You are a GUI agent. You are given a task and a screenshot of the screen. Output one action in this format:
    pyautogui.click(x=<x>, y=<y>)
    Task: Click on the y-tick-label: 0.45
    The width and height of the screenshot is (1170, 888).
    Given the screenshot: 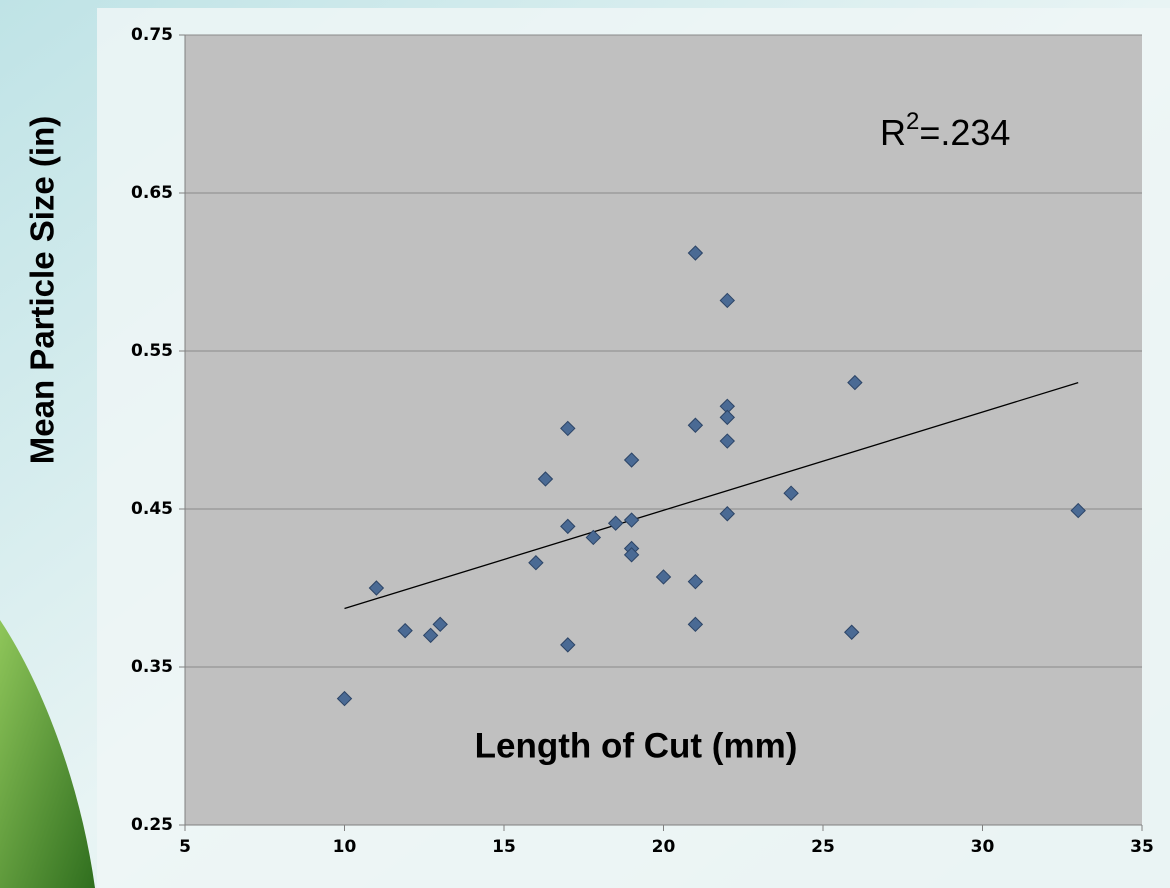 What is the action you would take?
    pyautogui.click(x=152, y=509)
    